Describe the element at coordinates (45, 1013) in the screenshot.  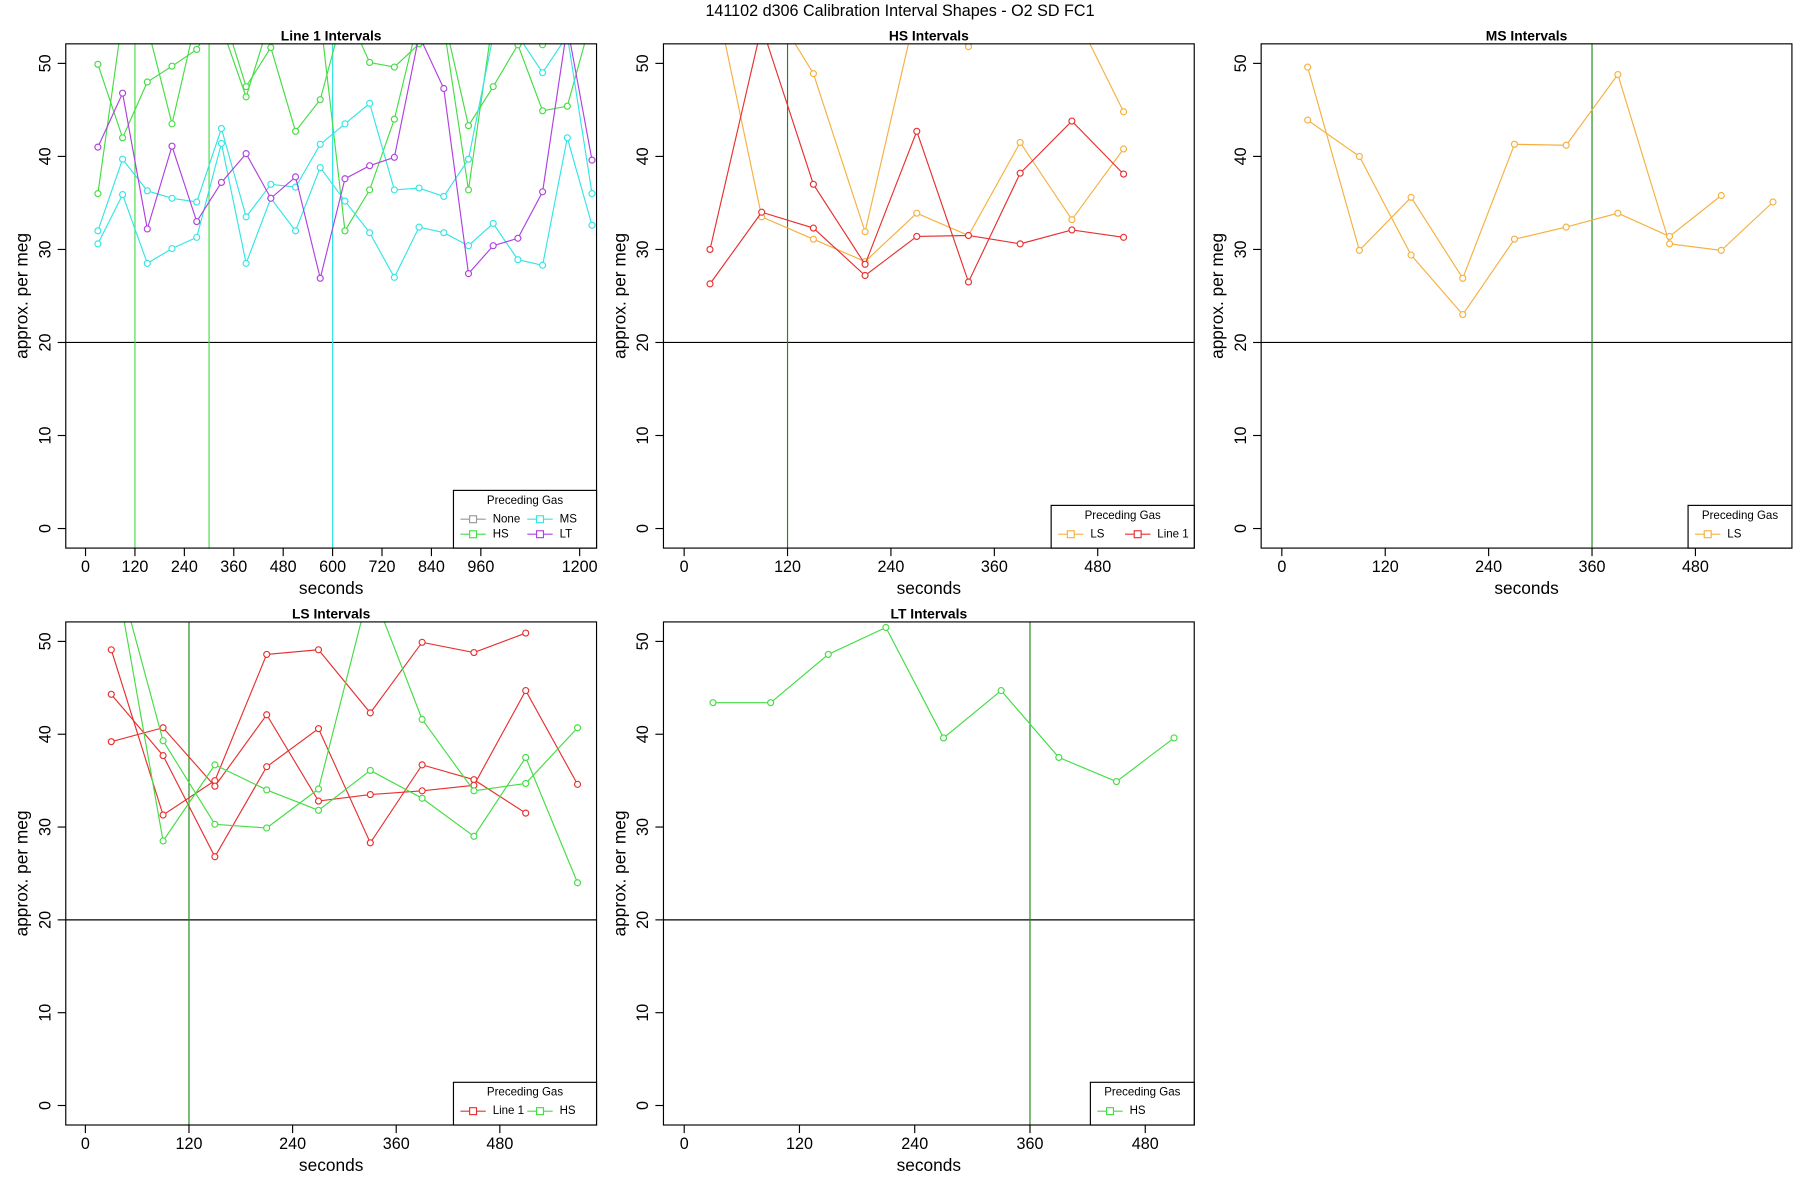
I see `y-tick-label: 10` at that location.